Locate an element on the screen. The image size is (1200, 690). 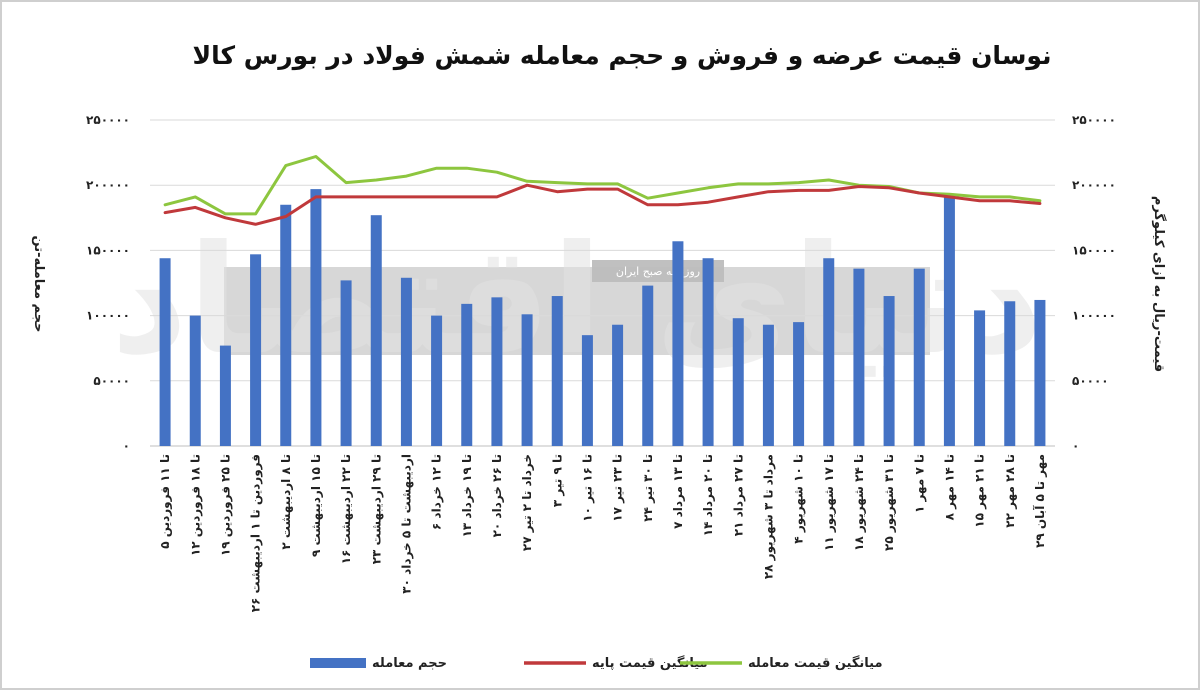
right-axis-title: قیمت-ریال به ازای کیلوگرم is located at coordinates (1159, 284).